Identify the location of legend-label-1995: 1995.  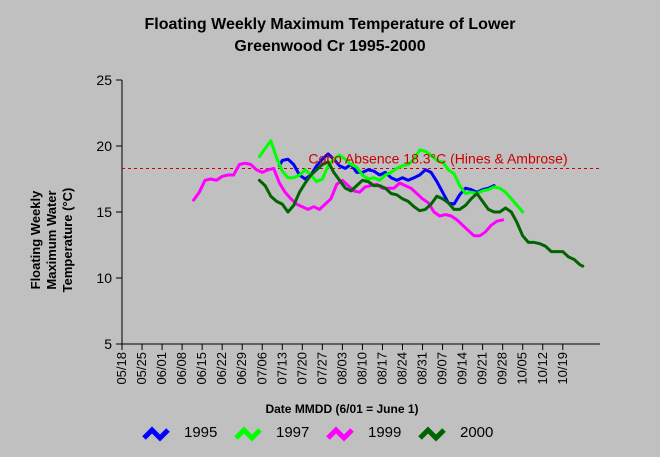
(201, 432).